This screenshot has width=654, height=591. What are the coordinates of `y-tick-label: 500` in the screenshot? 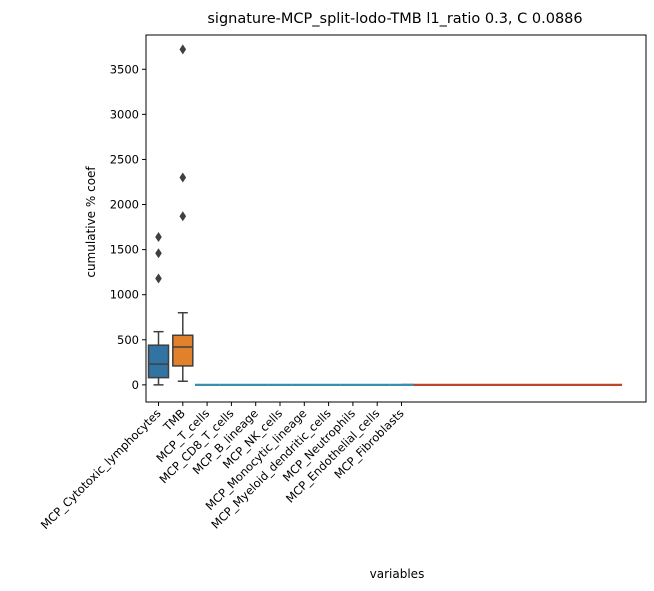 It's located at (128, 340).